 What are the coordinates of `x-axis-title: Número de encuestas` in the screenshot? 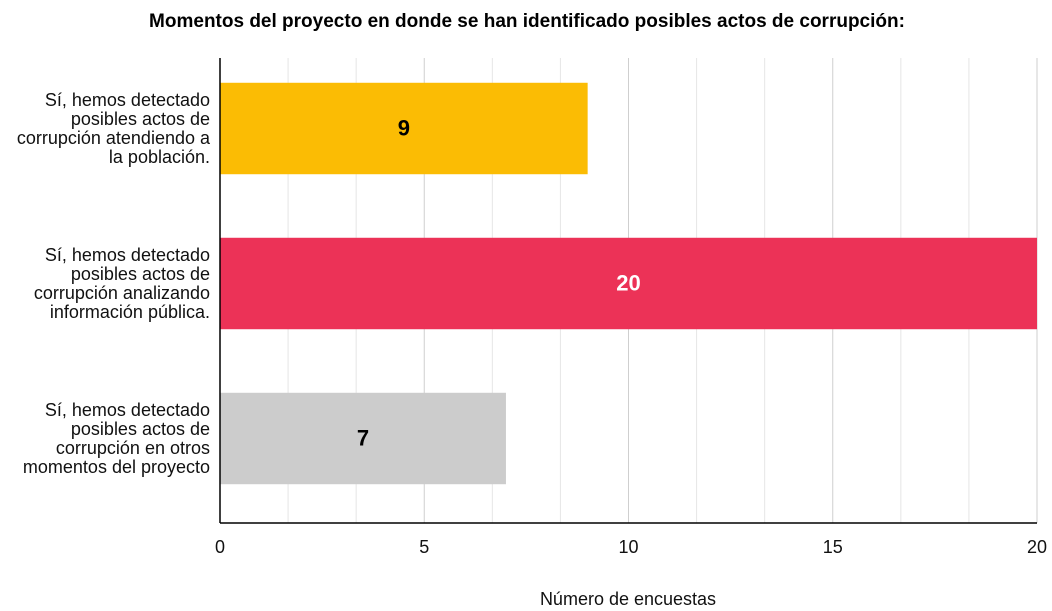 It's located at (628, 599).